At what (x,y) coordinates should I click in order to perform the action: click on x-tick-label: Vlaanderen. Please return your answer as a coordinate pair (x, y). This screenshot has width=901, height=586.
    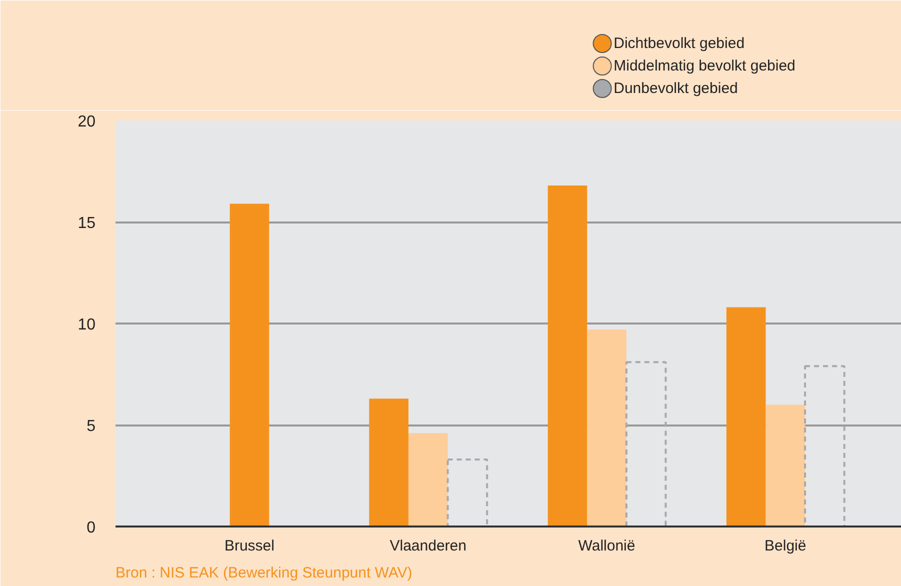
    Looking at the image, I should click on (428, 546).